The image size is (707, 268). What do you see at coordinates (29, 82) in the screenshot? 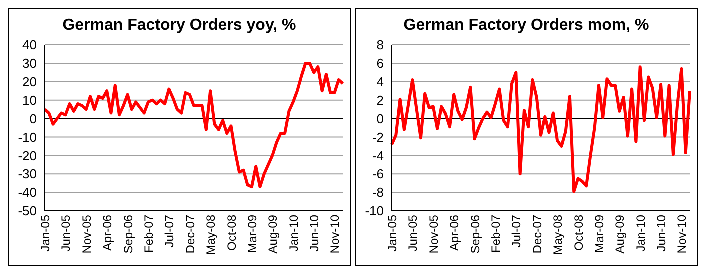
I see `y-tick-label: 20` at bounding box center [29, 82].